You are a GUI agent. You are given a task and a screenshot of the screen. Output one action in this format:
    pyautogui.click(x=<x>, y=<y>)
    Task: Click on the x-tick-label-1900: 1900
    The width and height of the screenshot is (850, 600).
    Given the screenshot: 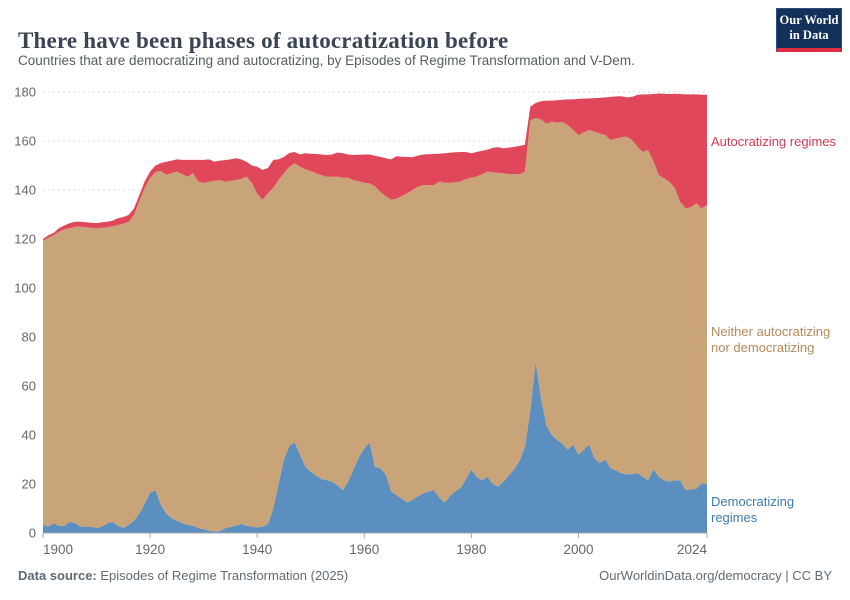 What is the action you would take?
    pyautogui.click(x=58, y=549)
    